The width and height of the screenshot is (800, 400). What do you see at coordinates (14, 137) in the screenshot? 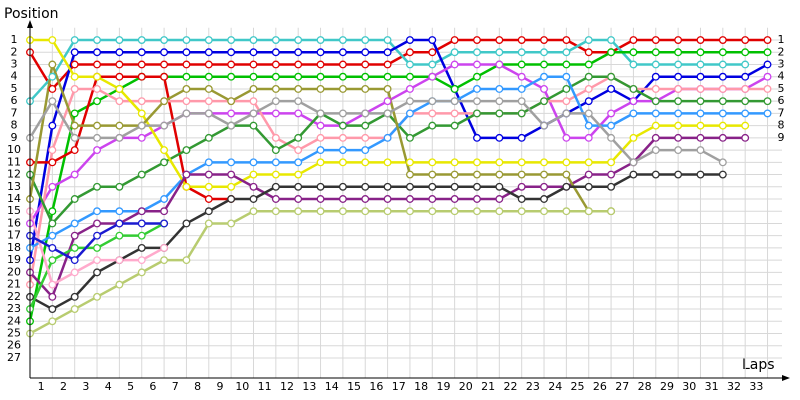
I see `y-tick-label: 9` at bounding box center [14, 137].